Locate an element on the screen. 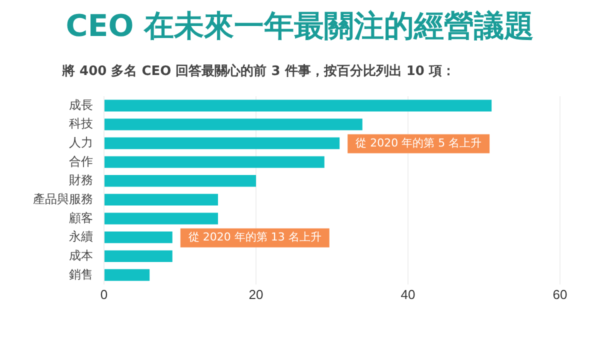 The width and height of the screenshot is (600, 338). y-tick-label: 人力 is located at coordinates (81, 143).